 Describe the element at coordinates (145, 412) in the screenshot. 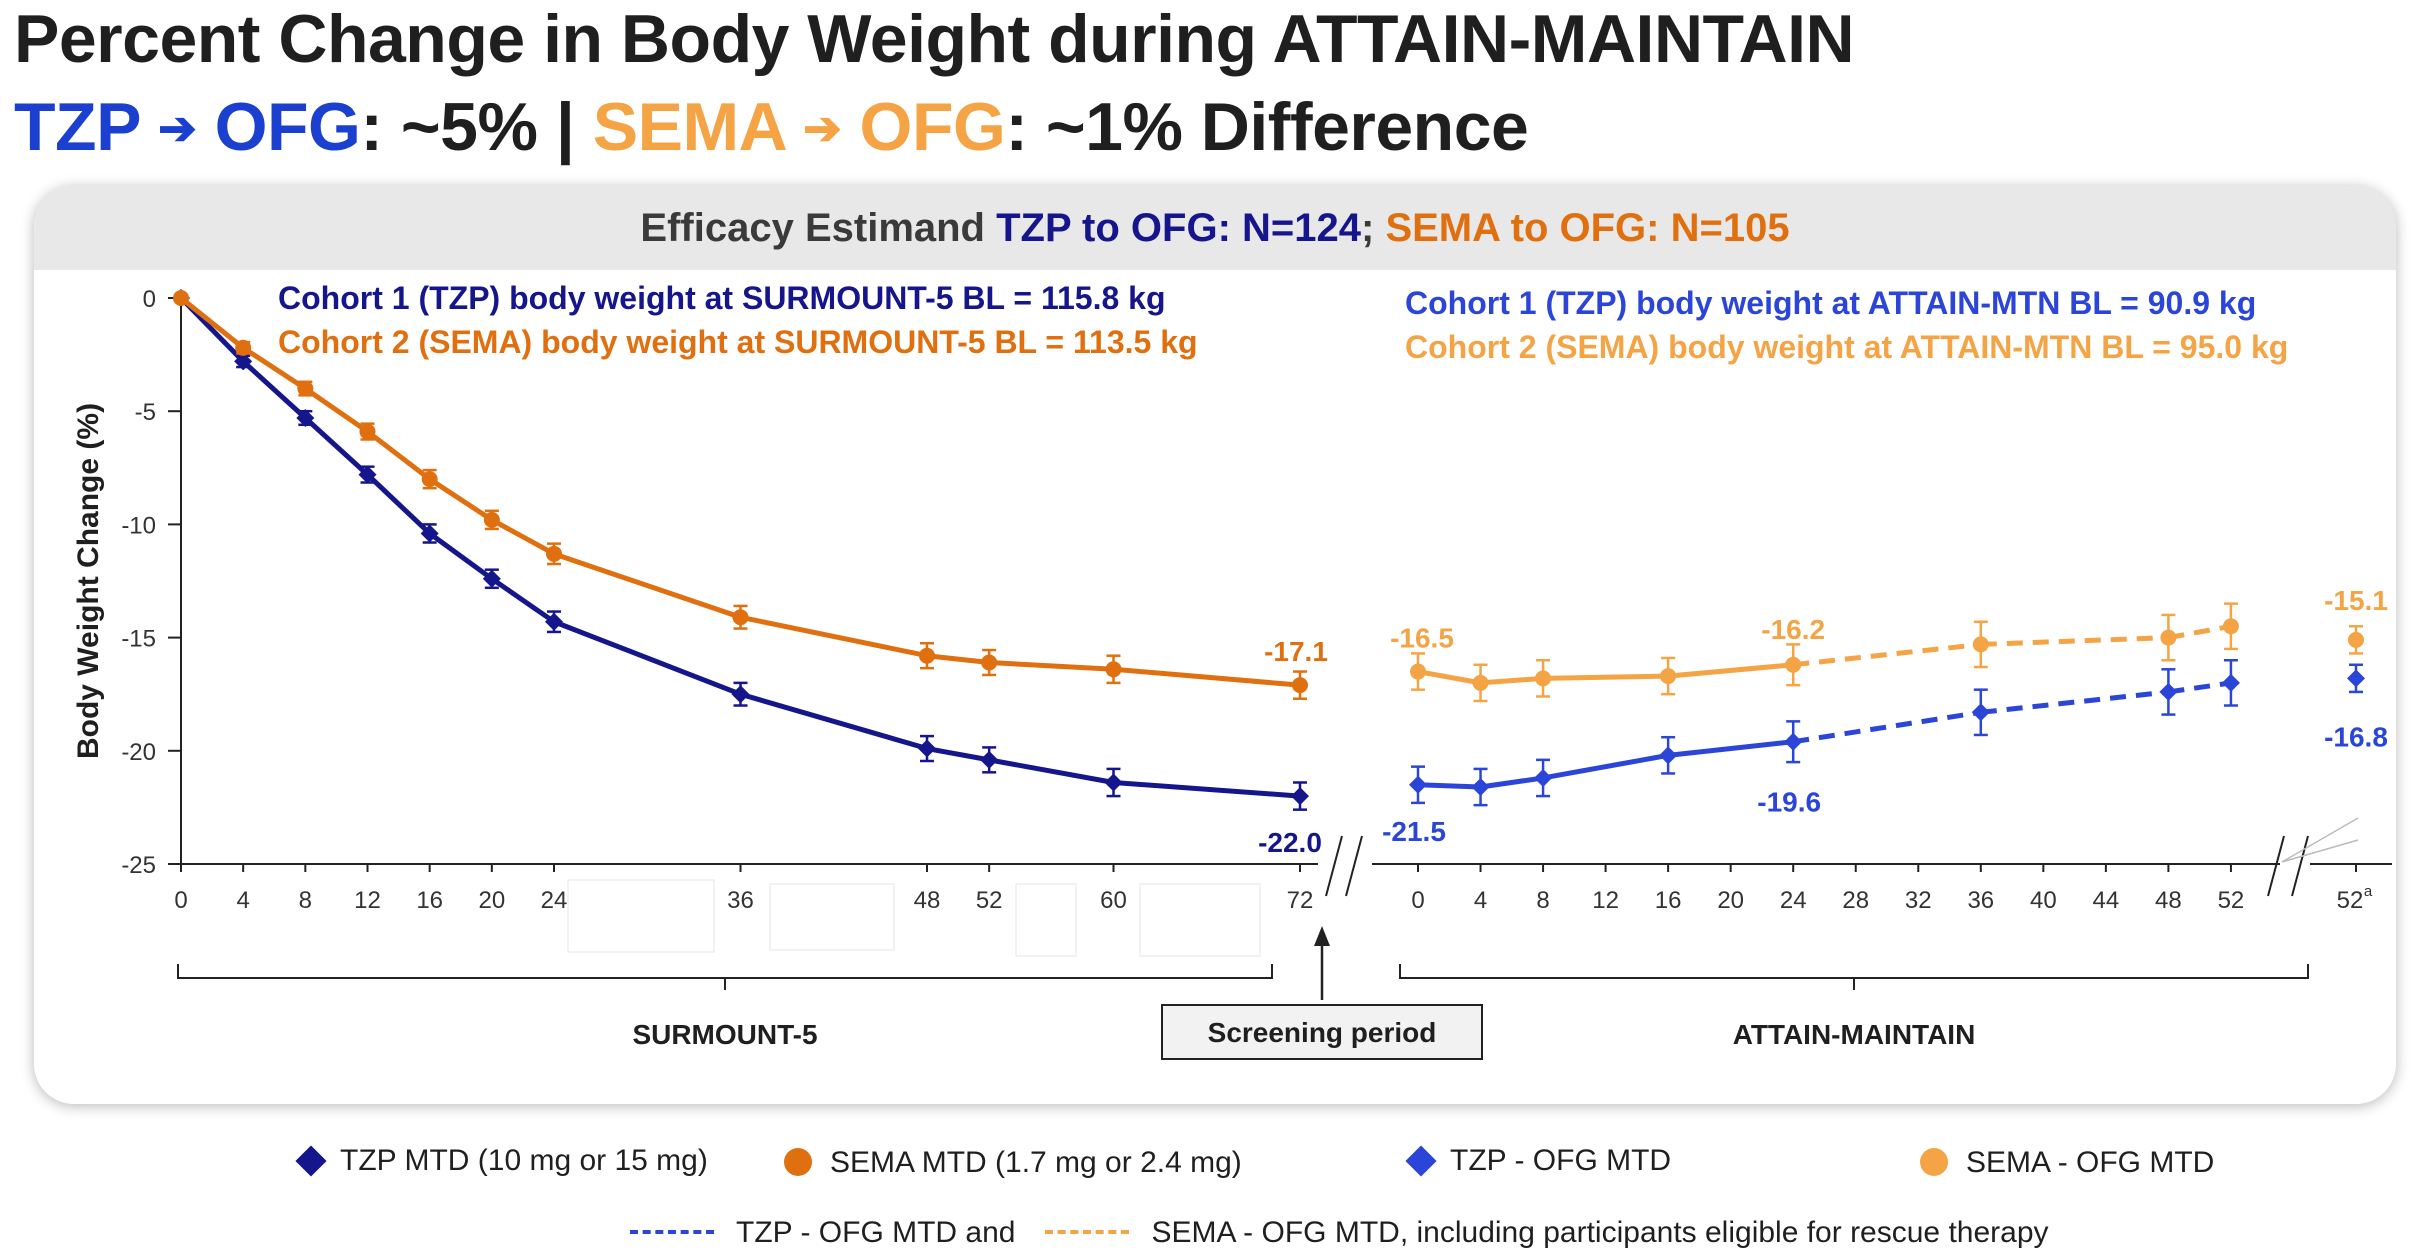

I see `y-tick-label: -5` at that location.